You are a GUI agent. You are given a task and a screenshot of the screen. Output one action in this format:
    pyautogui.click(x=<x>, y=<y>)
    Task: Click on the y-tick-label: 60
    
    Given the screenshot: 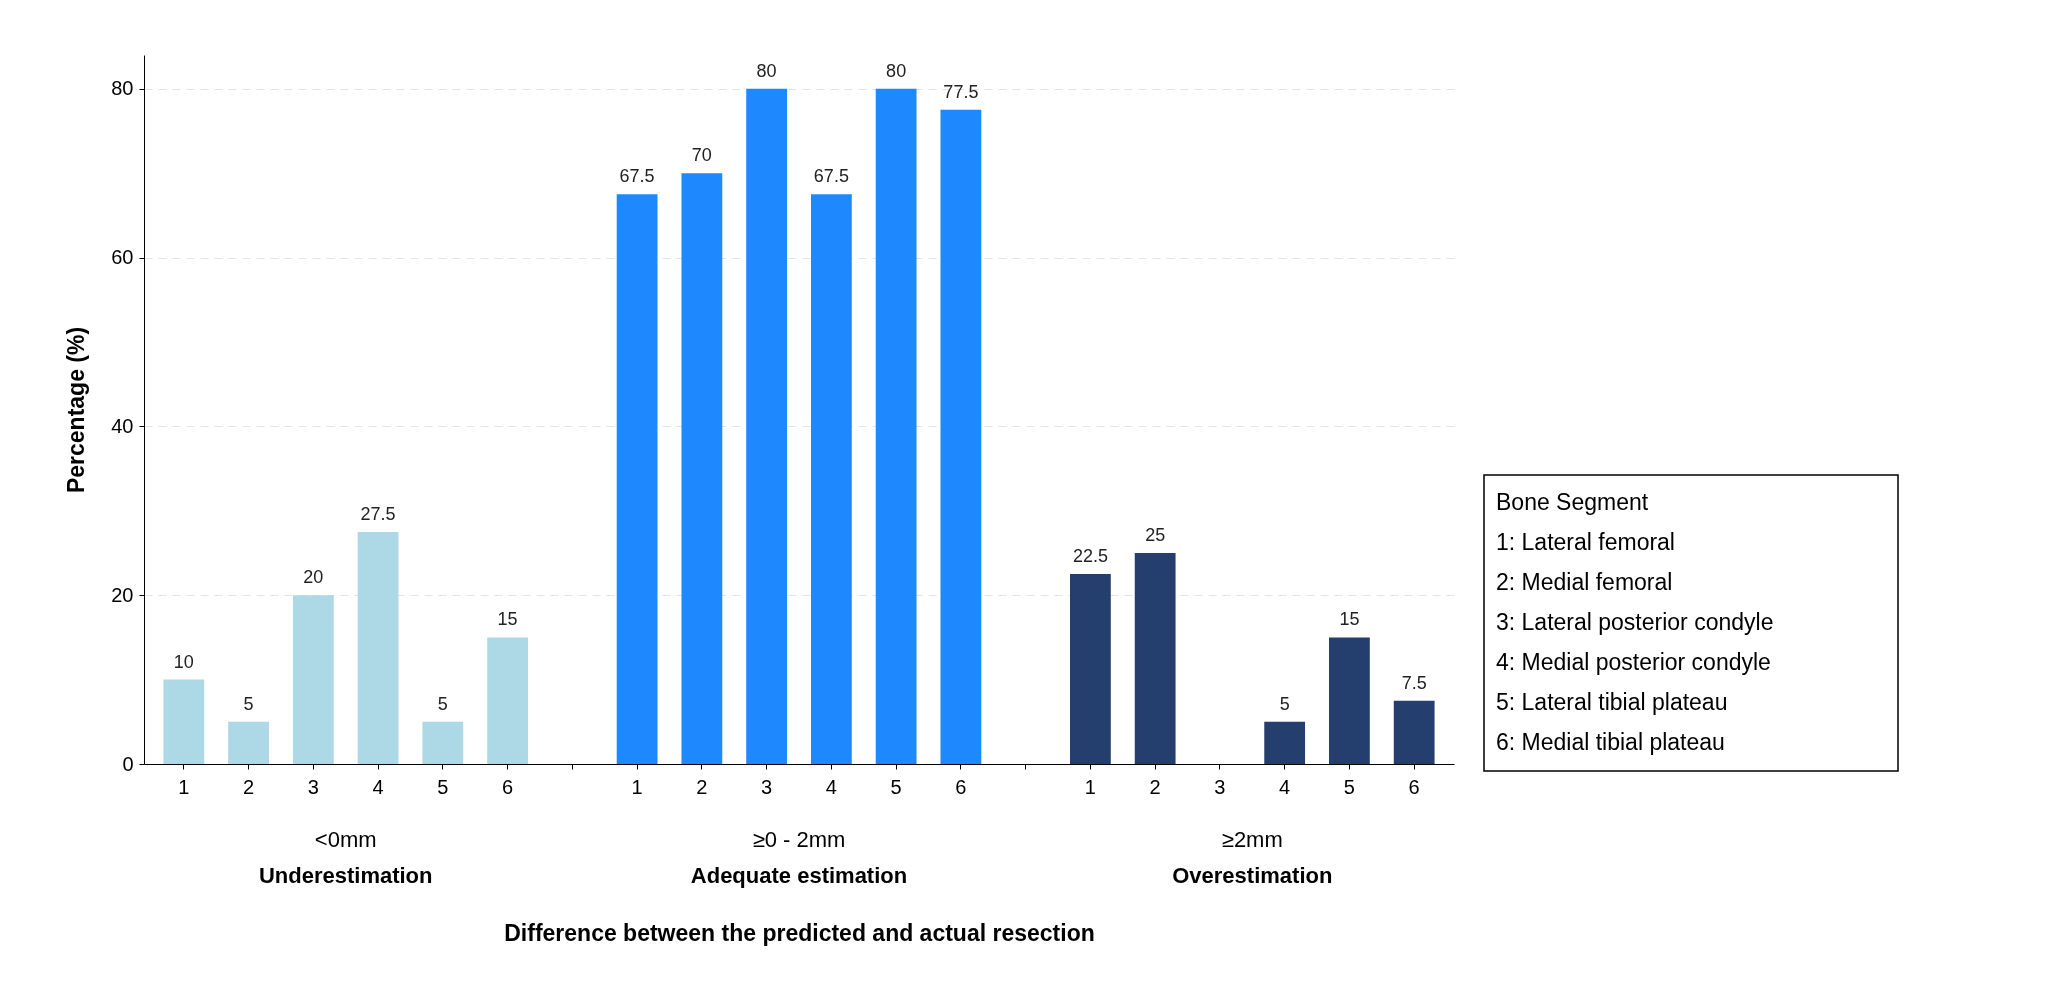 What is the action you would take?
    pyautogui.click(x=122, y=257)
    